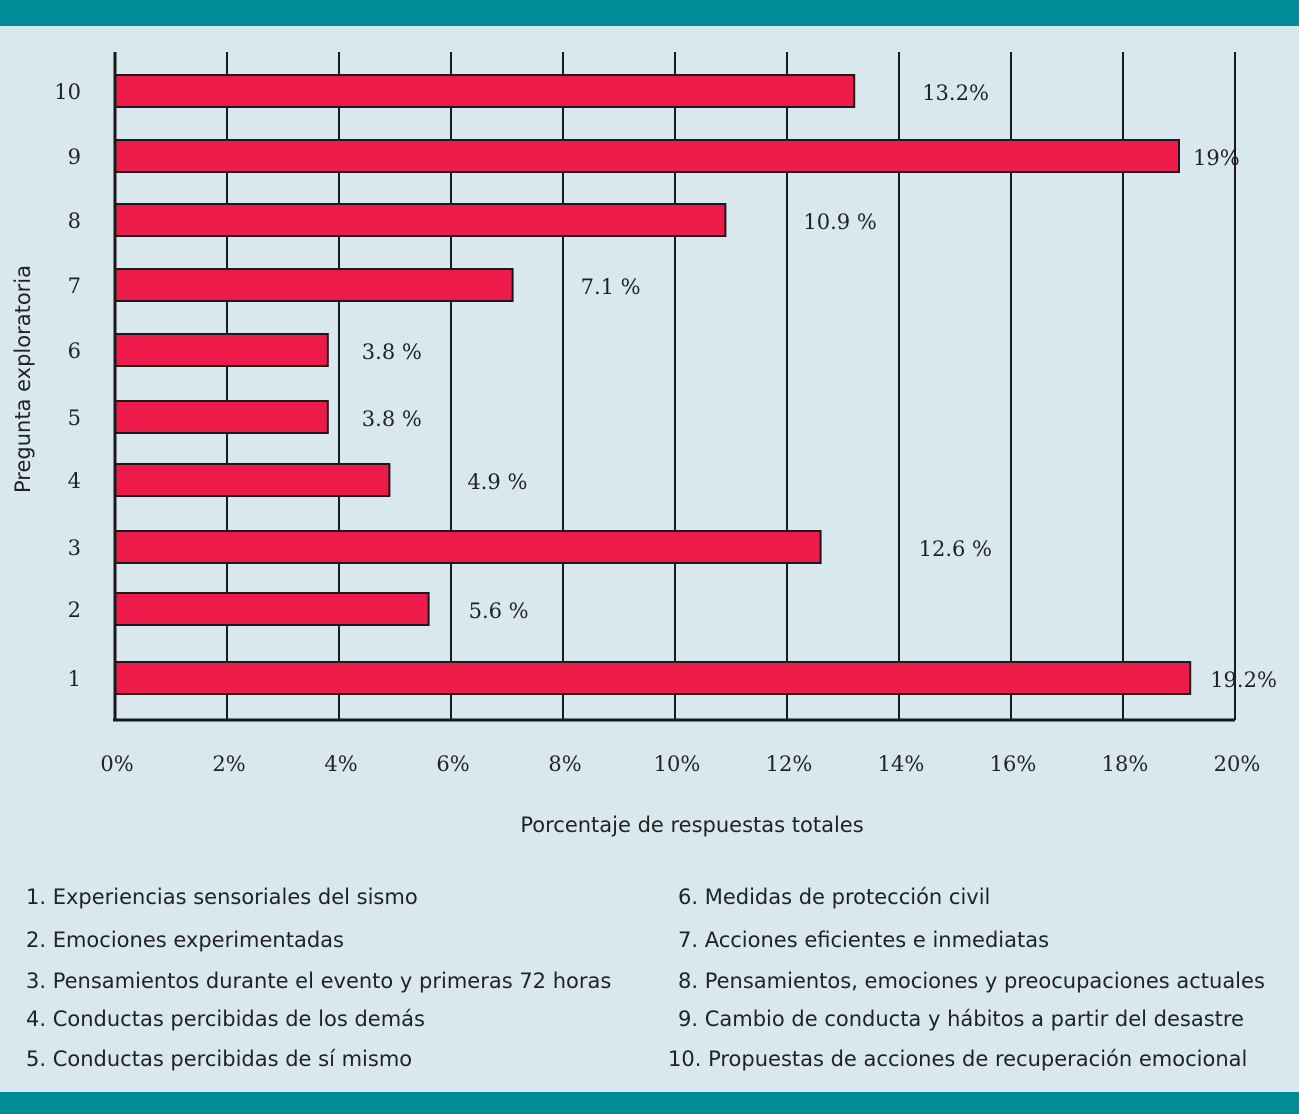 The width and height of the screenshot is (1299, 1114). I want to click on x-tick-label-3: 6%, so click(452, 764).